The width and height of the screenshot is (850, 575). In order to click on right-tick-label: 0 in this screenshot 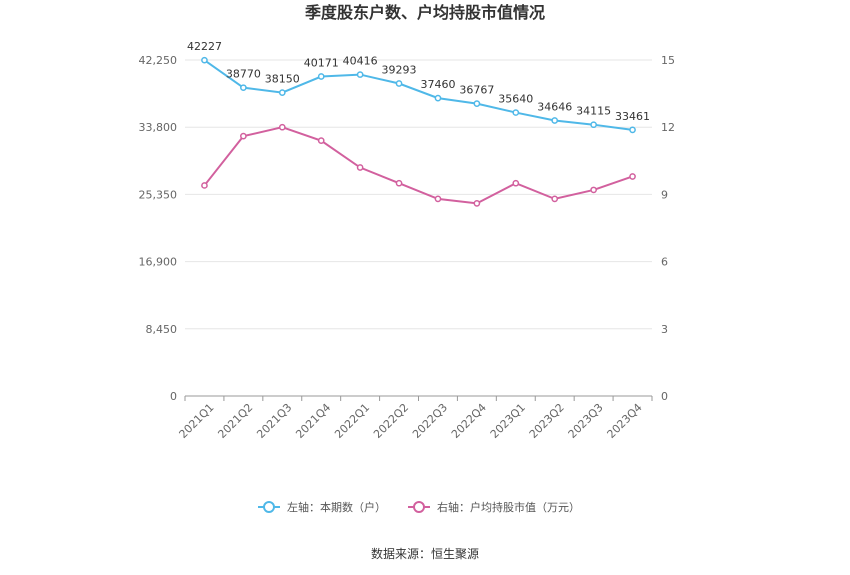, I will do `click(664, 396)`.